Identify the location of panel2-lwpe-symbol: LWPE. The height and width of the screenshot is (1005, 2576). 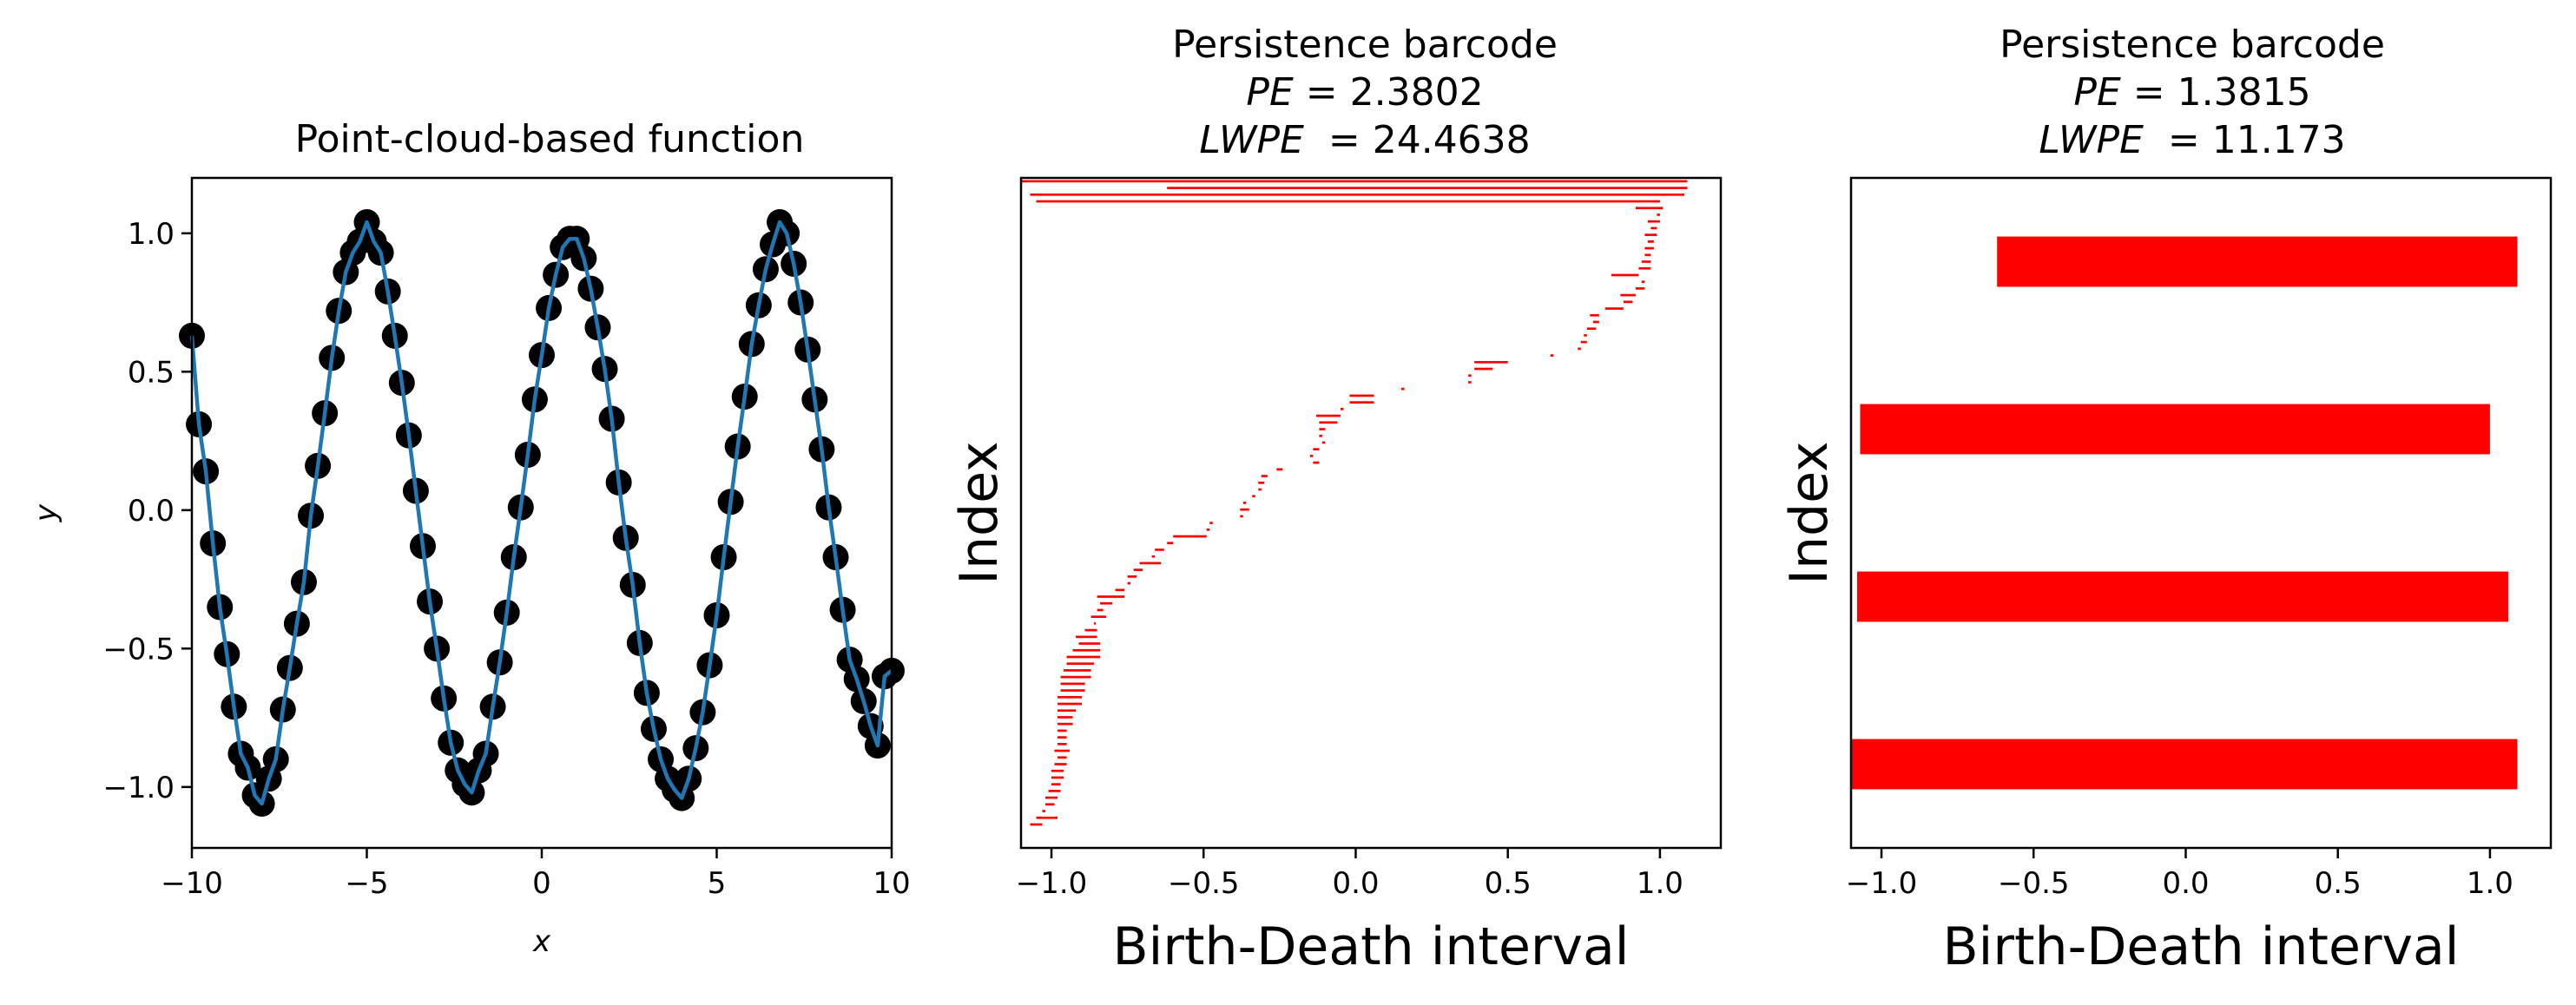
(1251, 140).